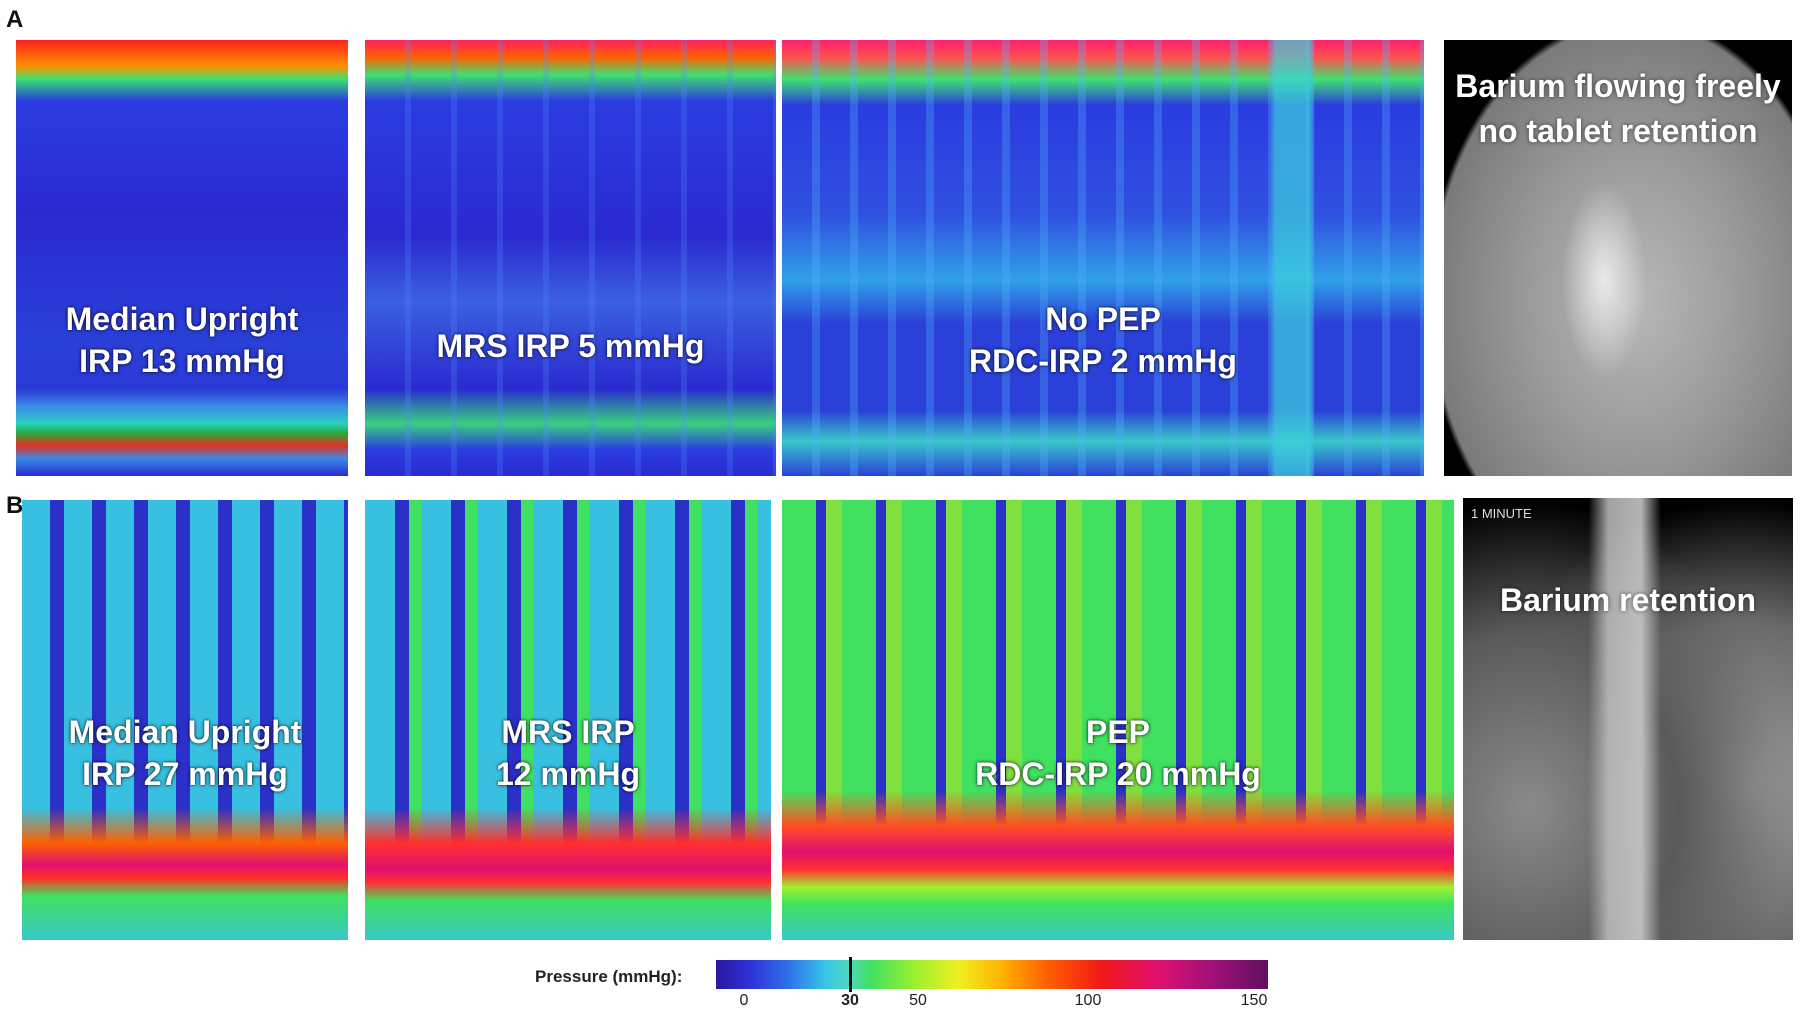 The image size is (1800, 1029). I want to click on colorbar-tick-0: 0, so click(744, 1000).